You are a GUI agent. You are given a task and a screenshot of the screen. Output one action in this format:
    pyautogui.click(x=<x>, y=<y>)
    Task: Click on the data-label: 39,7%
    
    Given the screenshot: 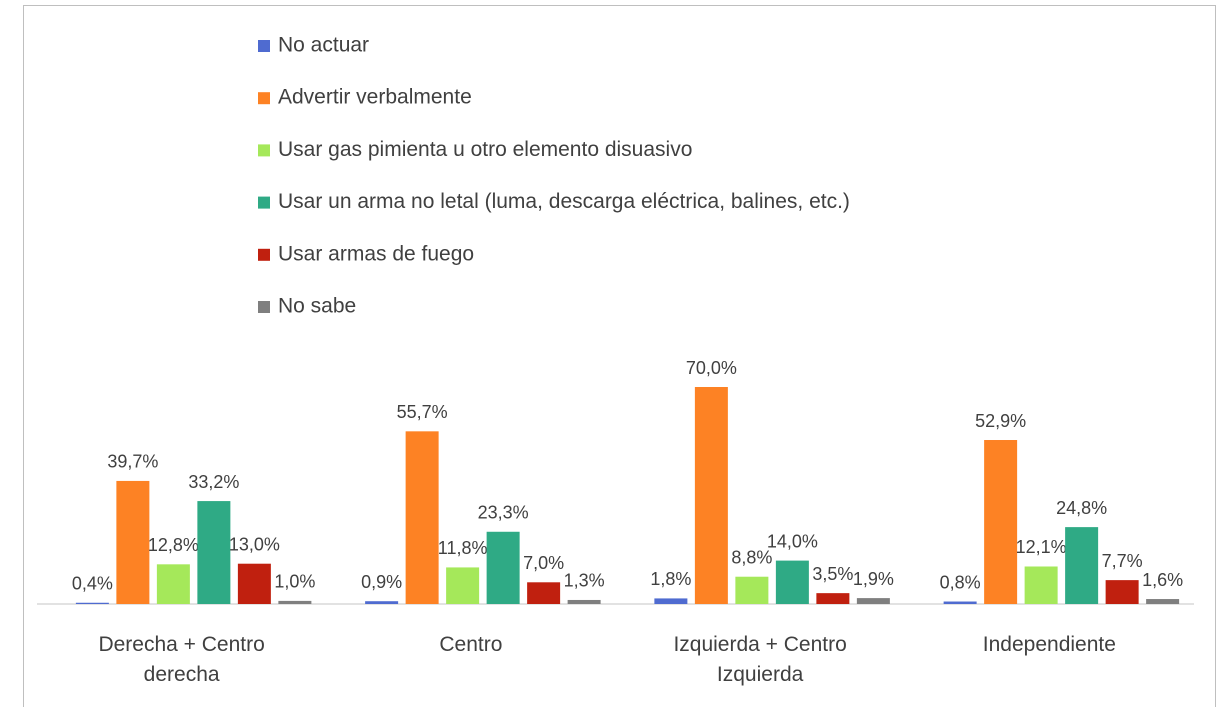 What is the action you would take?
    pyautogui.click(x=132, y=462)
    